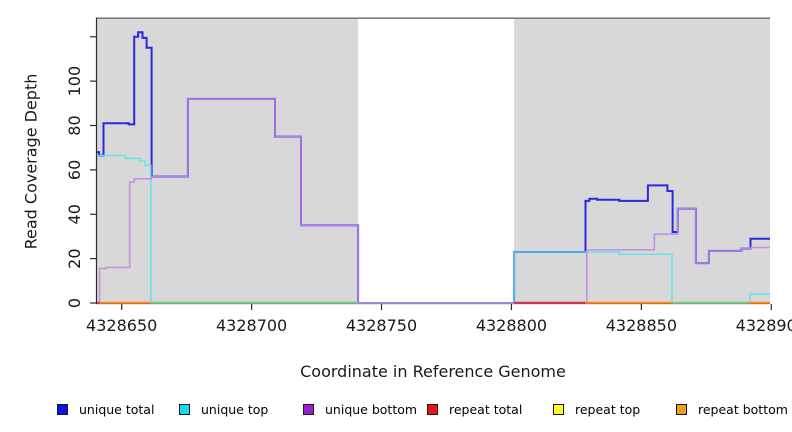 This screenshot has width=792, height=432. What do you see at coordinates (74, 125) in the screenshot?
I see `y-tick-label: 80` at bounding box center [74, 125].